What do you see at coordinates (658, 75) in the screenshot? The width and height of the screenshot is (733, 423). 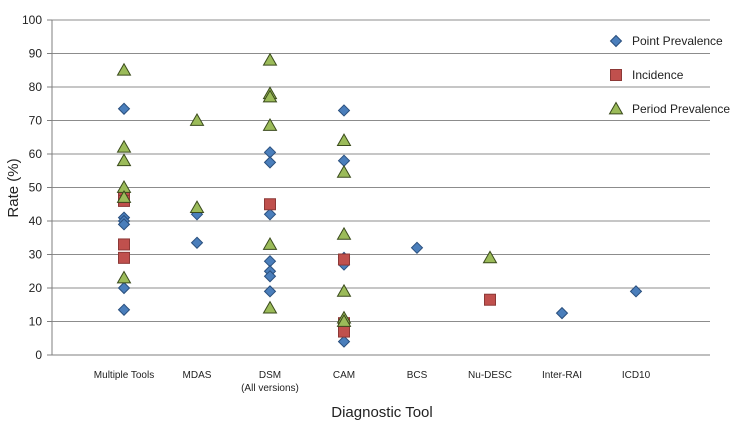 I see `legend-label: Incidence` at bounding box center [658, 75].